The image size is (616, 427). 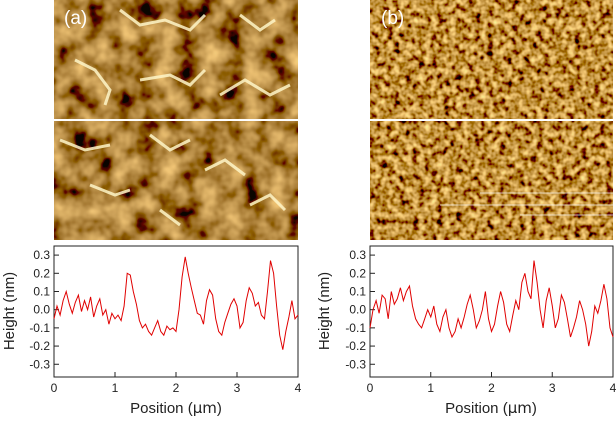 What do you see at coordinates (75, 18) in the screenshot?
I see `panel-label-a: (a)` at bounding box center [75, 18].